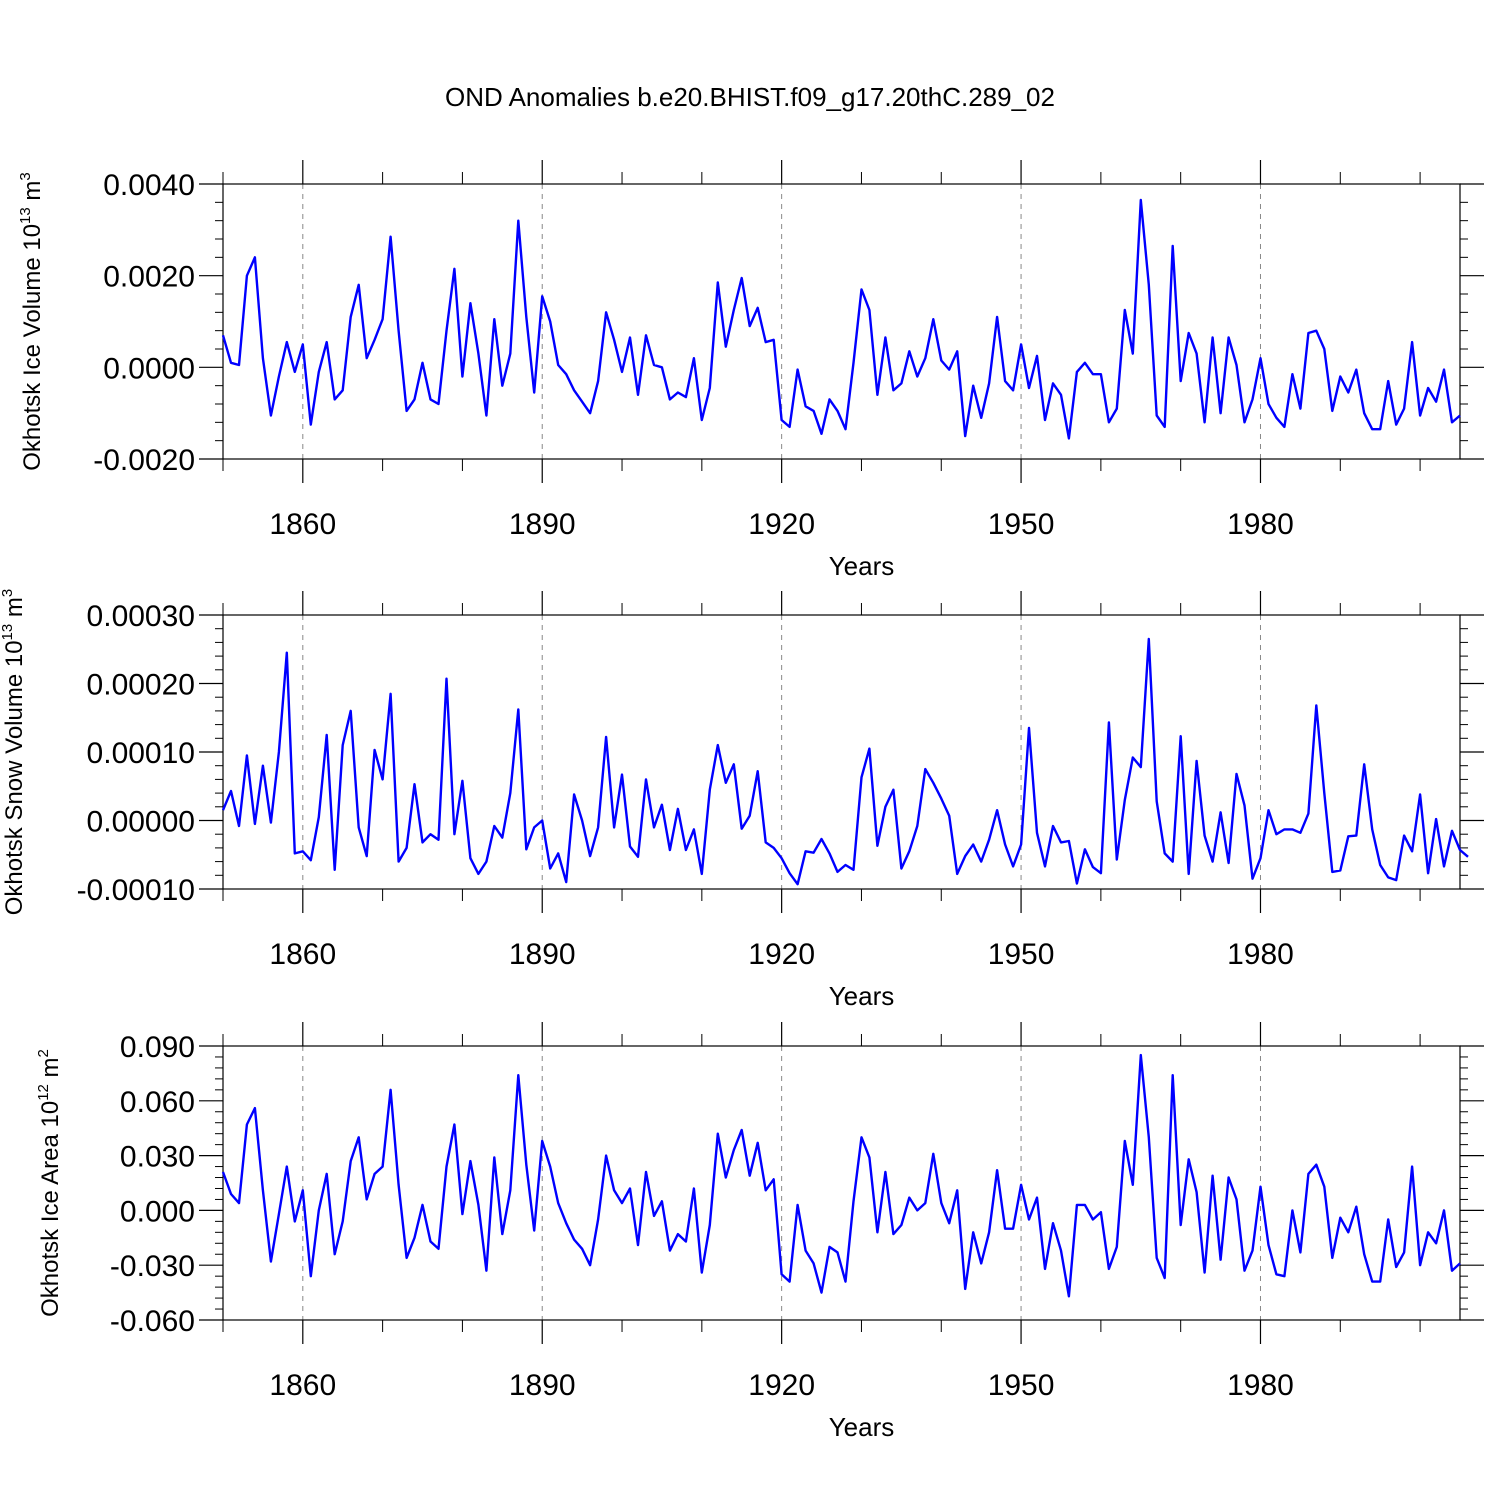 The width and height of the screenshot is (1500, 1500). I want to click on y-tick-label: 0.00020, so click(141, 685).